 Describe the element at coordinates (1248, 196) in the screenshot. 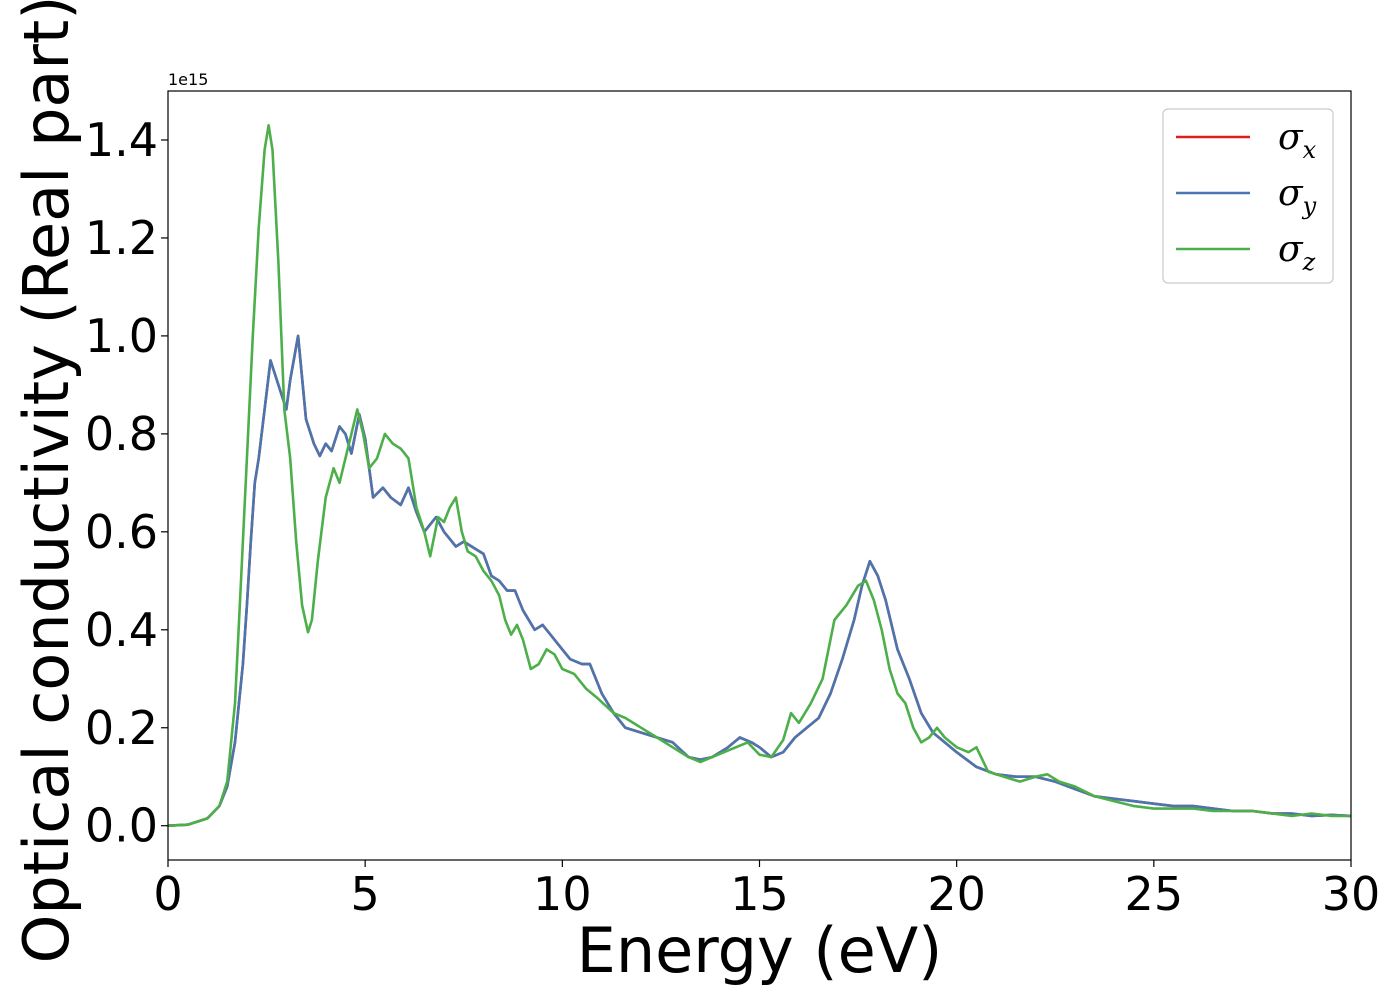

I see `legend-box` at that location.